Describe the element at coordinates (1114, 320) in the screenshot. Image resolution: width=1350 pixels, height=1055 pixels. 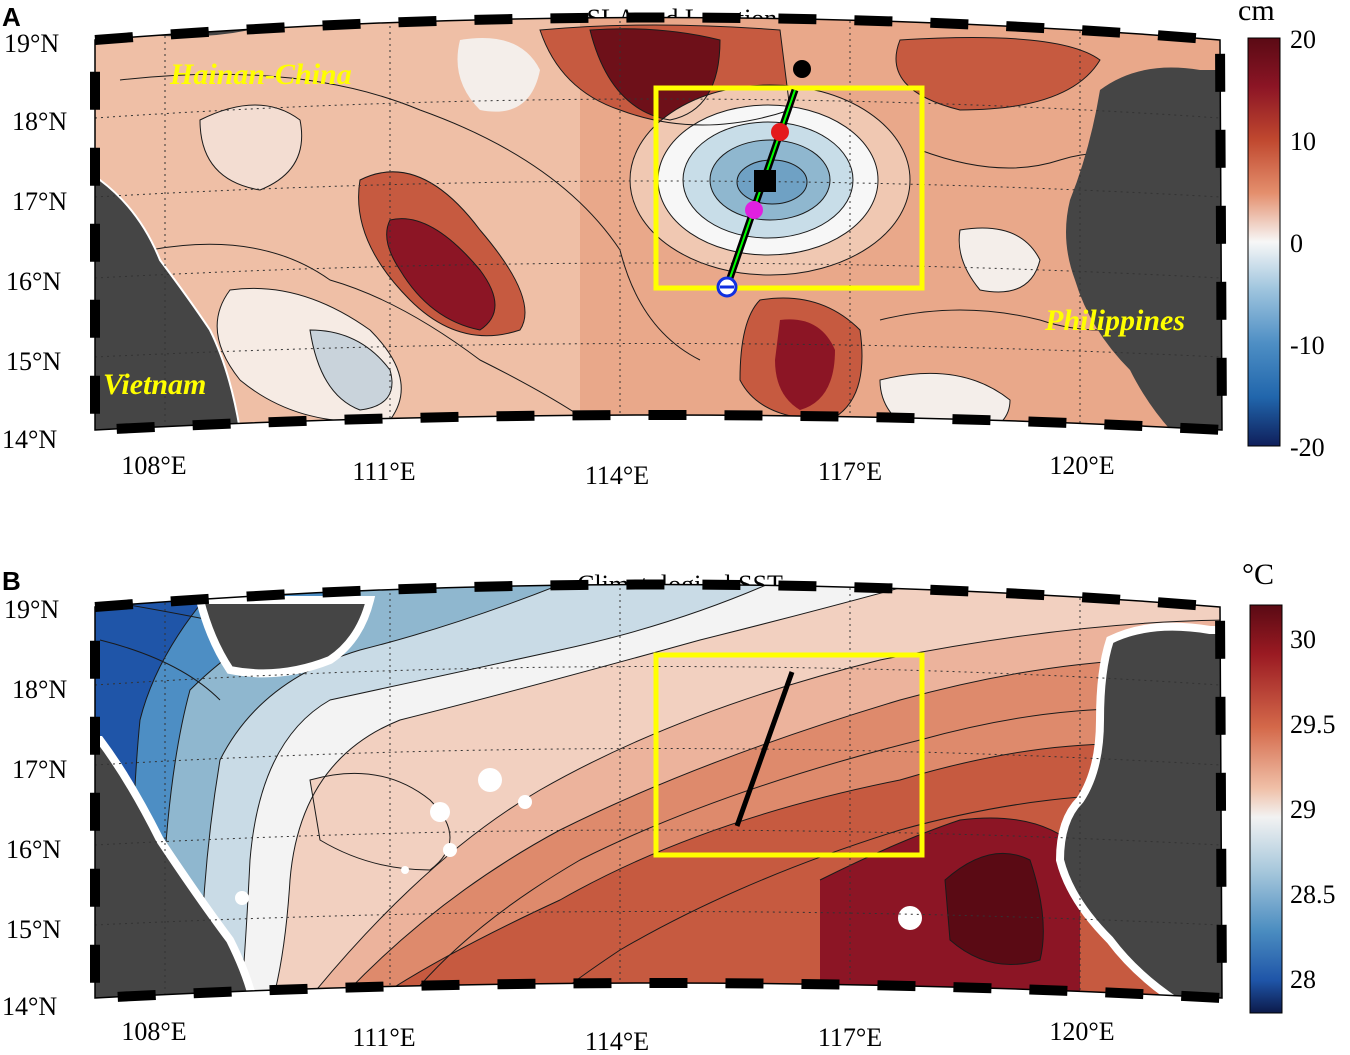
I see `place-label-philippines: Philippines` at that location.